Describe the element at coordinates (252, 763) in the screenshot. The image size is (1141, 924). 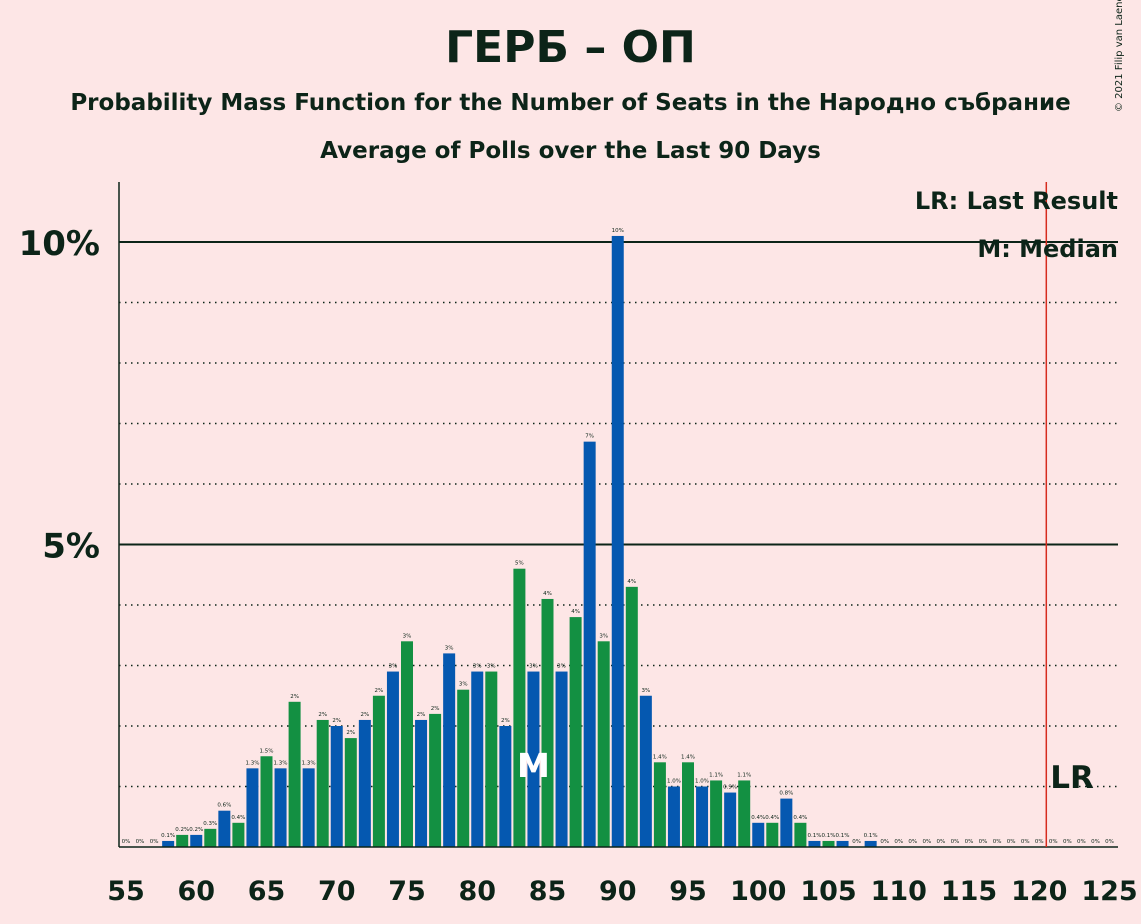
I see `bar-label-seat-64: 1.3%` at that location.